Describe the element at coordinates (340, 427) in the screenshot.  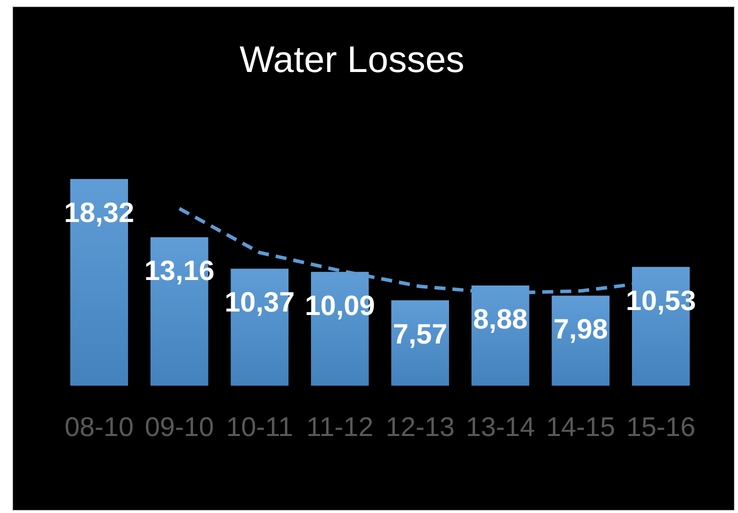
I see `x-tick-label: 11-12` at that location.